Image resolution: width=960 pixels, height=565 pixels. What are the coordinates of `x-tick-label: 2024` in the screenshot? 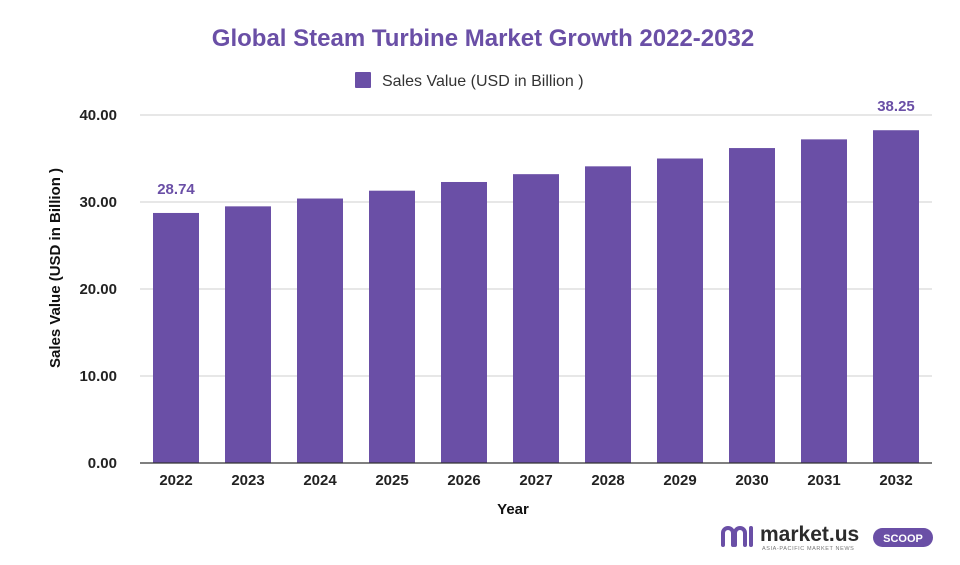 It's located at (320, 480).